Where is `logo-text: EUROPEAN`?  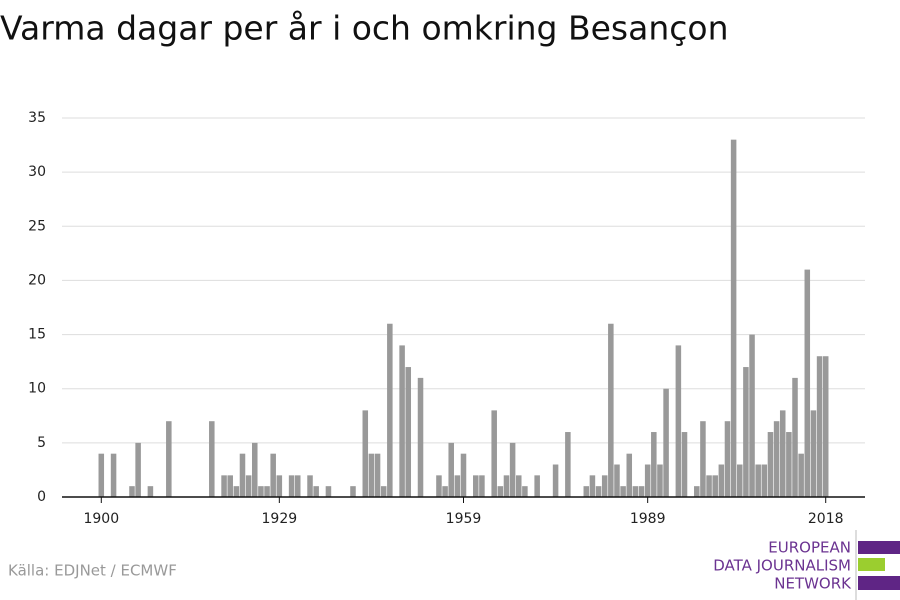
logo-text: EUROPEAN is located at coordinates (809, 548).